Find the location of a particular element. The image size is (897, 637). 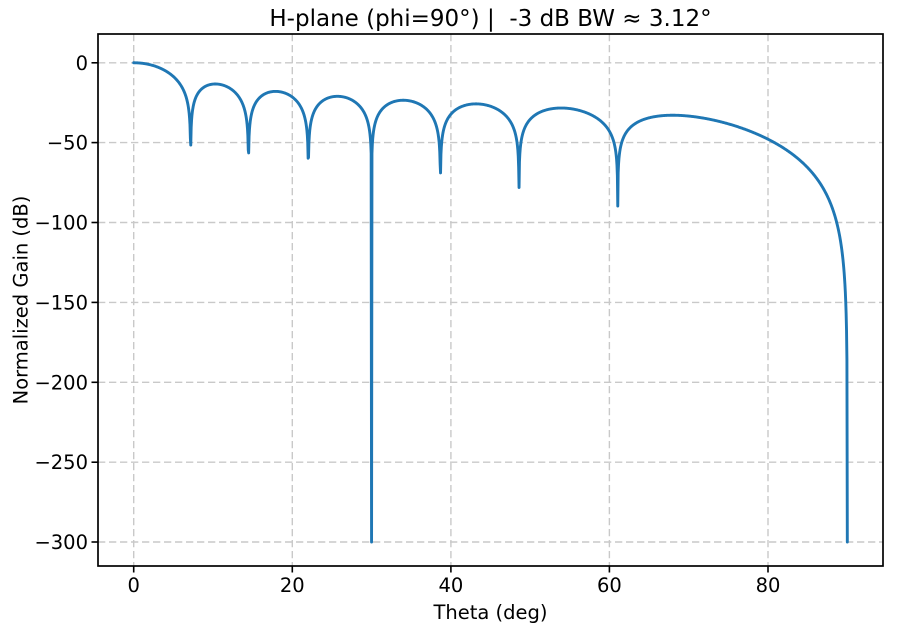

x-axis-label: Theta (deg) is located at coordinates (490, 612).